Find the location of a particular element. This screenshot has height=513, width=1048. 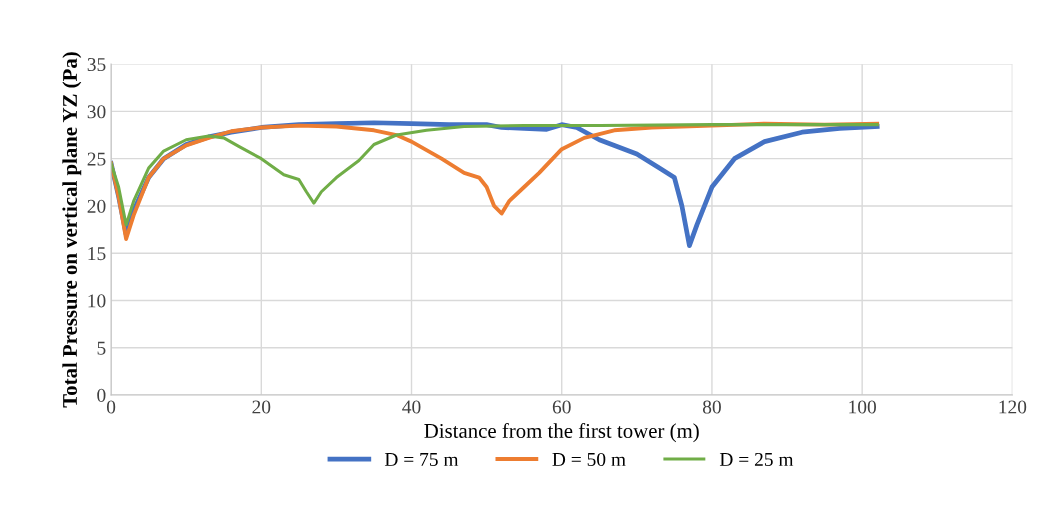

legend-label: D = 50 m is located at coordinates (589, 459).